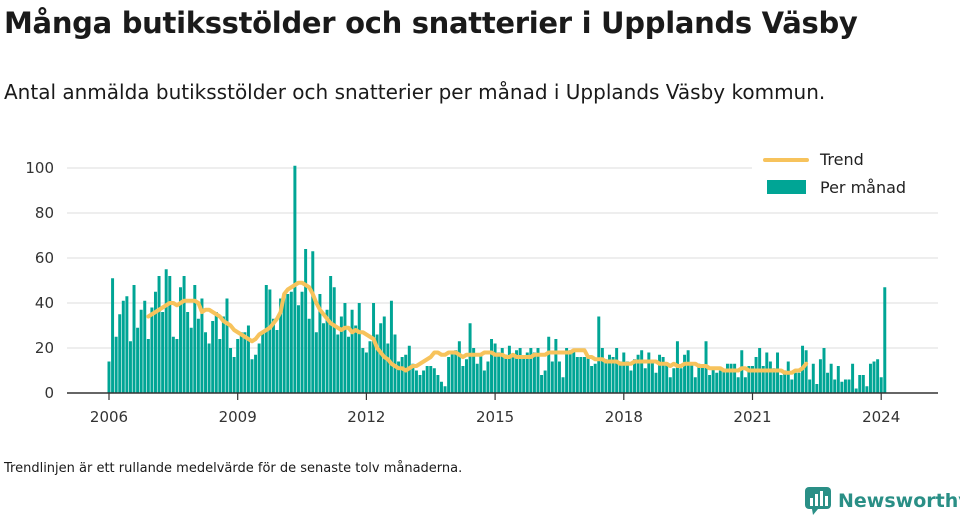 This screenshot has height=520, width=960. I want to click on y-tick-label-0: 0, so click(49, 393).